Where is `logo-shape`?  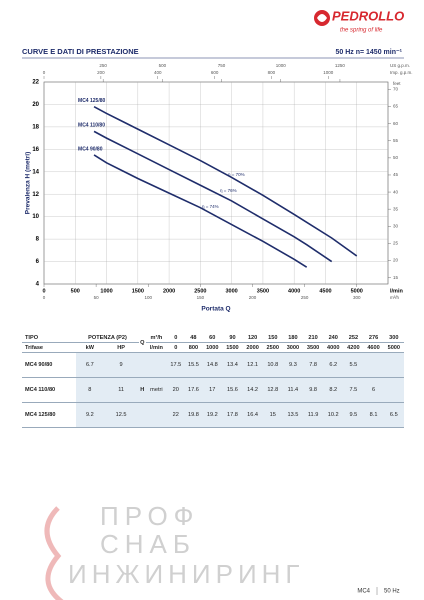
logo-shape is located at coordinates (322, 18).